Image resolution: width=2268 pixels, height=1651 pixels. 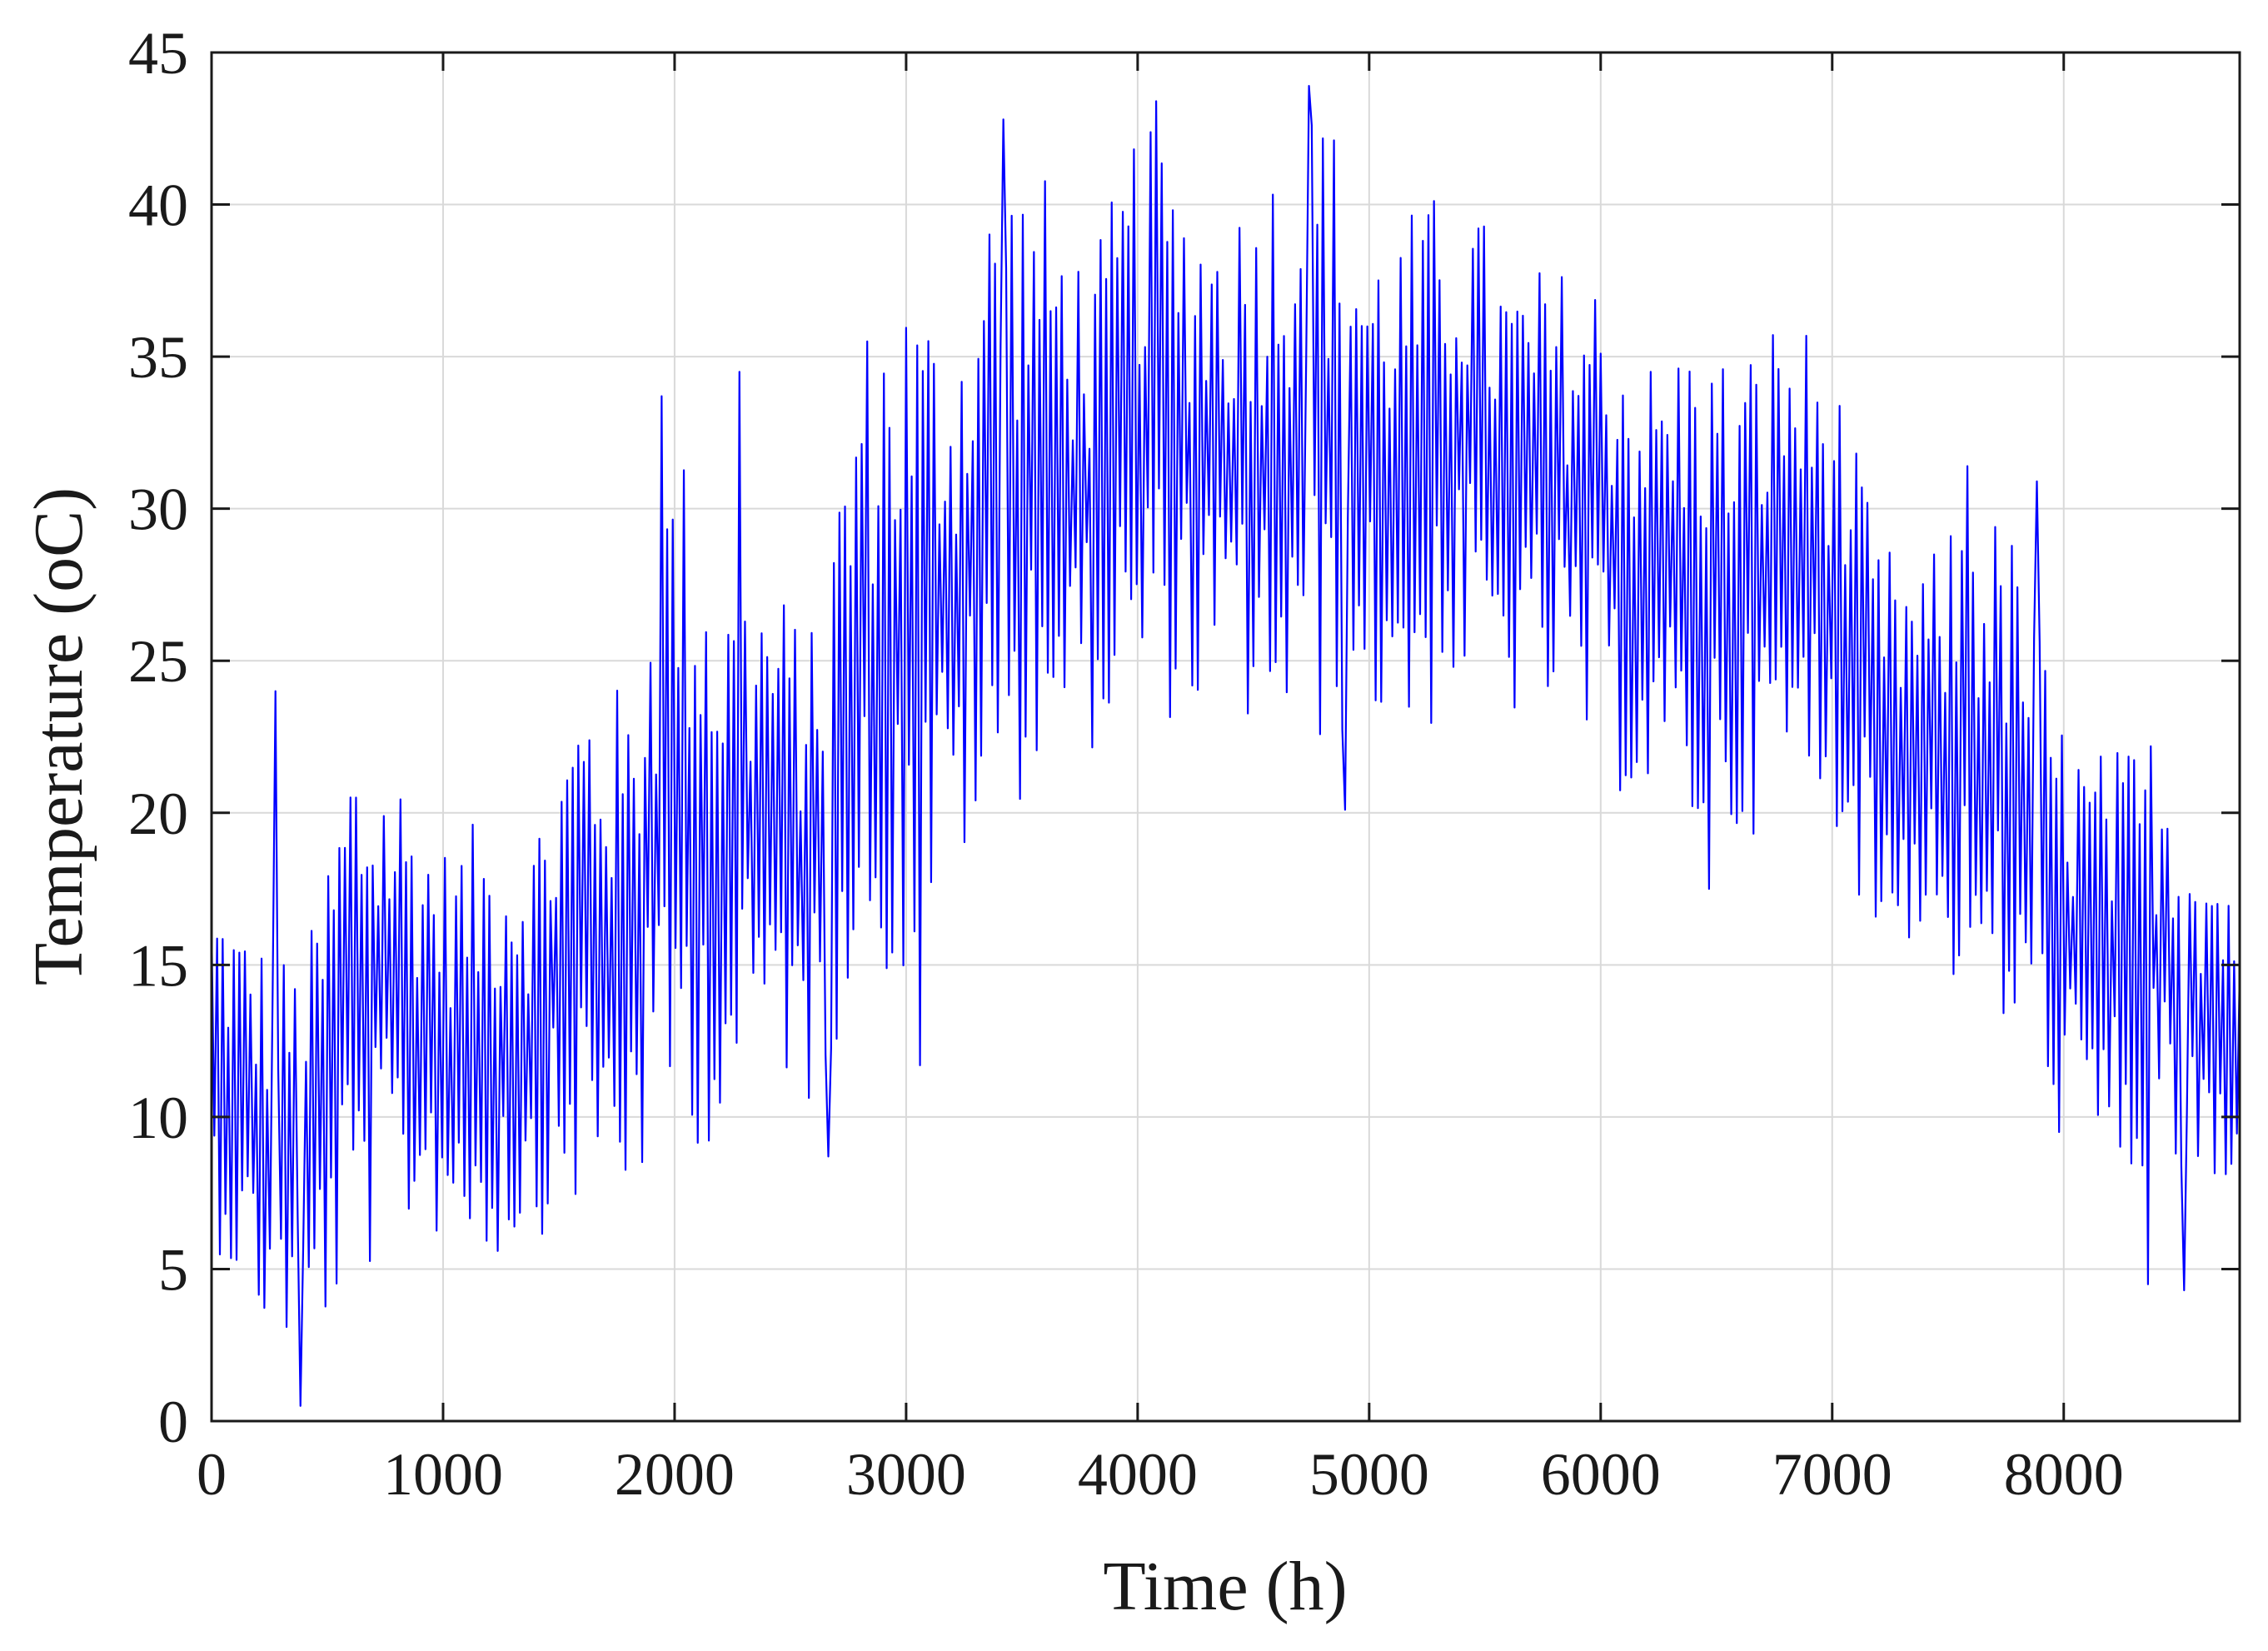 What do you see at coordinates (158, 1118) in the screenshot?
I see `y-tick-label: 10` at bounding box center [158, 1118].